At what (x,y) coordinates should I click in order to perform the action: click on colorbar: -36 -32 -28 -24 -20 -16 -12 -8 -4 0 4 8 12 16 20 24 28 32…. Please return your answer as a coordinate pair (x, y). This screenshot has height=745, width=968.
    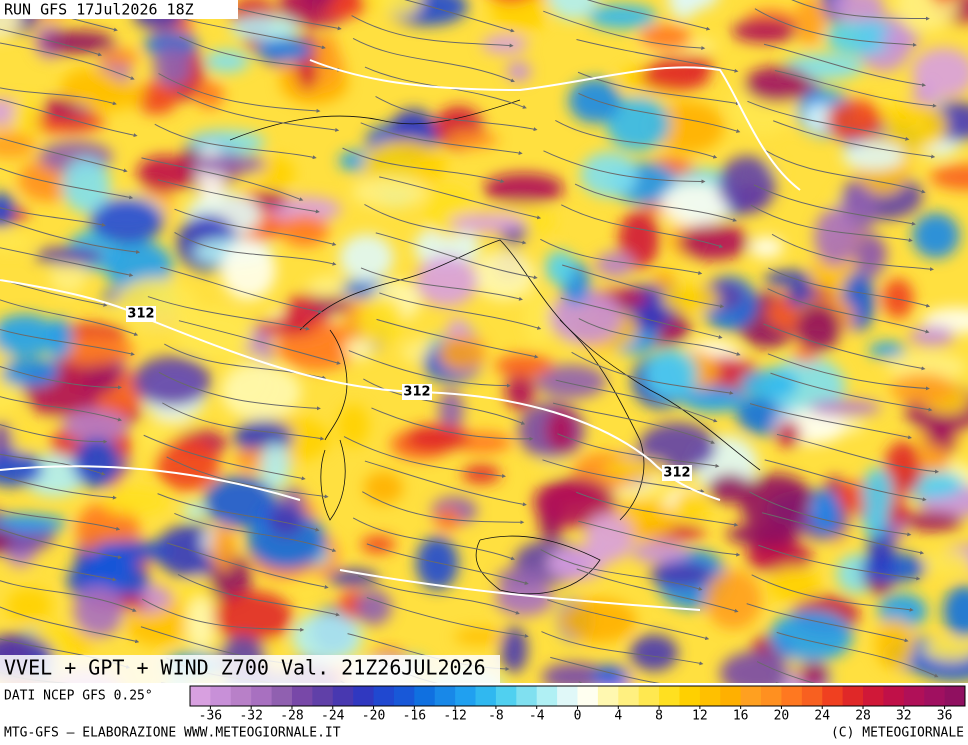
    Looking at the image, I should click on (577, 704).